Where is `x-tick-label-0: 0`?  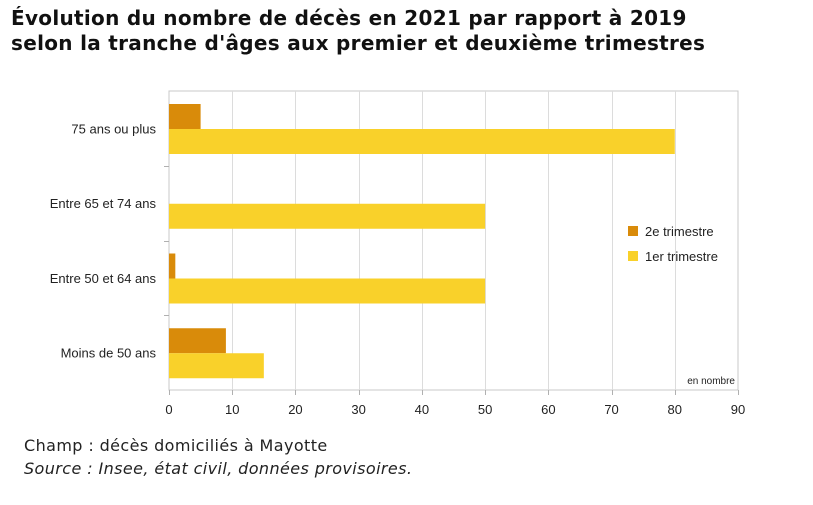 x-tick-label-0: 0 is located at coordinates (168, 409).